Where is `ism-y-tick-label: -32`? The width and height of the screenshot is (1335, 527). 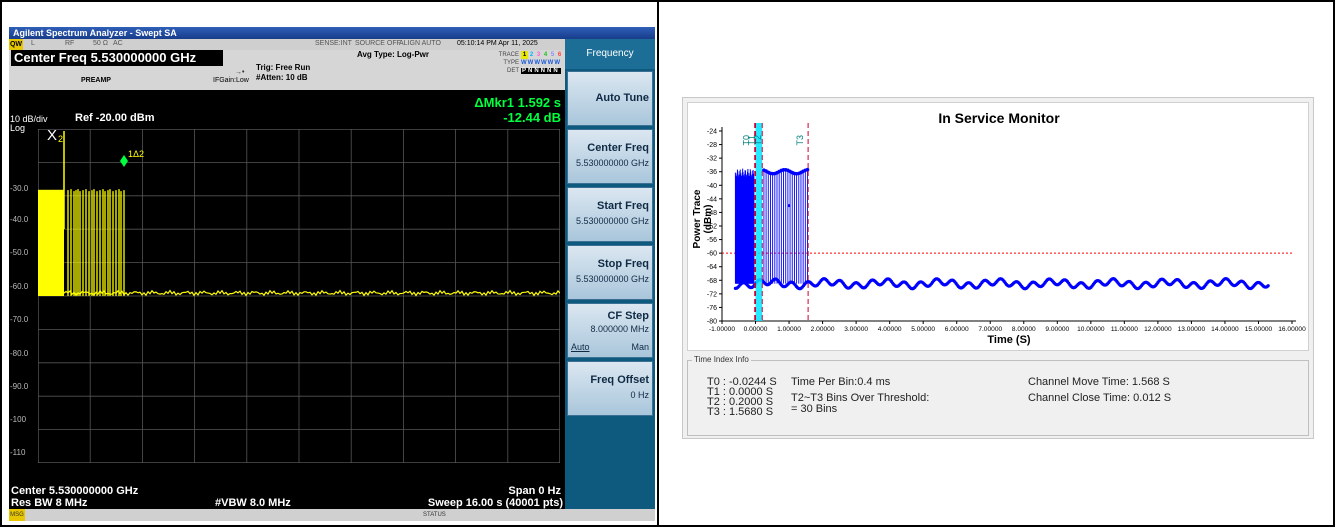
ism-y-tick-label: -32 is located at coordinates (712, 159).